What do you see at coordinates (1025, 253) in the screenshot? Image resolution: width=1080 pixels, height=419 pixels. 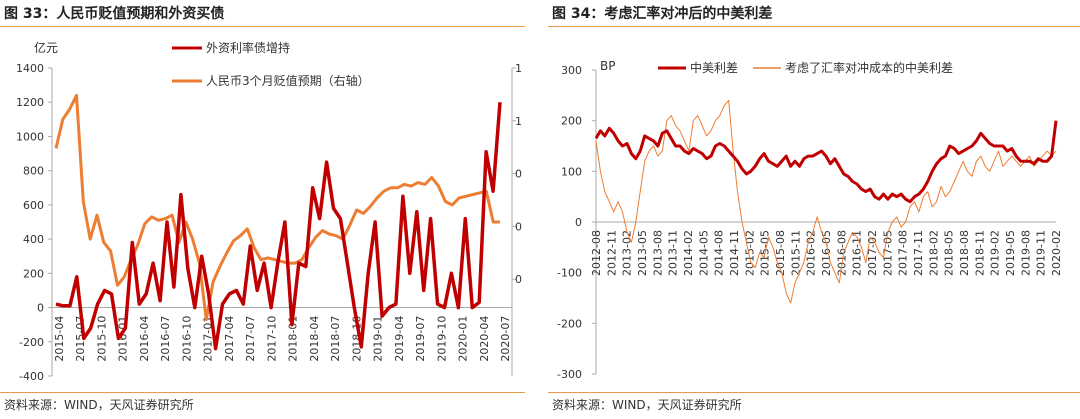 I see `x-tick-label: 2019-08` at bounding box center [1025, 253].